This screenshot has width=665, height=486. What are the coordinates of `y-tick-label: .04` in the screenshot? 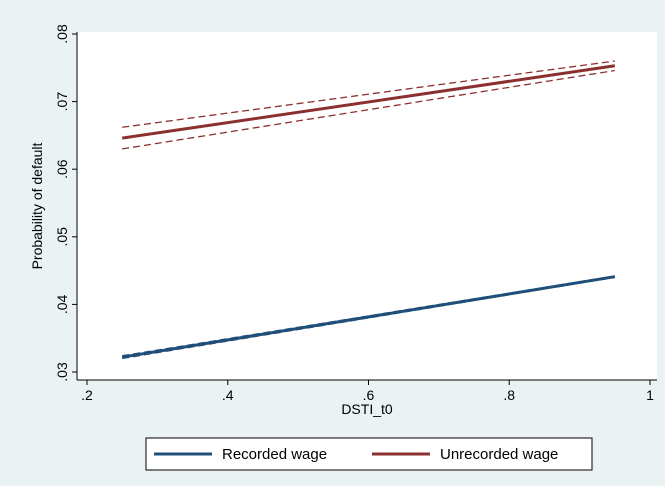 It's located at (62, 304).